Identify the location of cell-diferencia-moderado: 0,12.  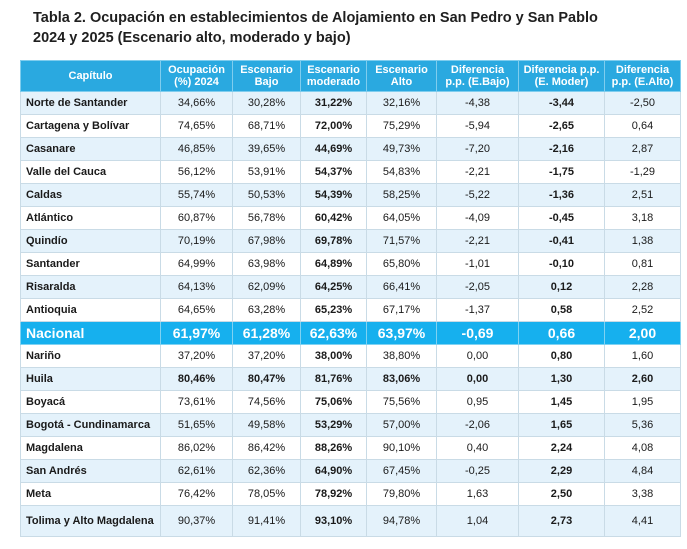
(561, 287).